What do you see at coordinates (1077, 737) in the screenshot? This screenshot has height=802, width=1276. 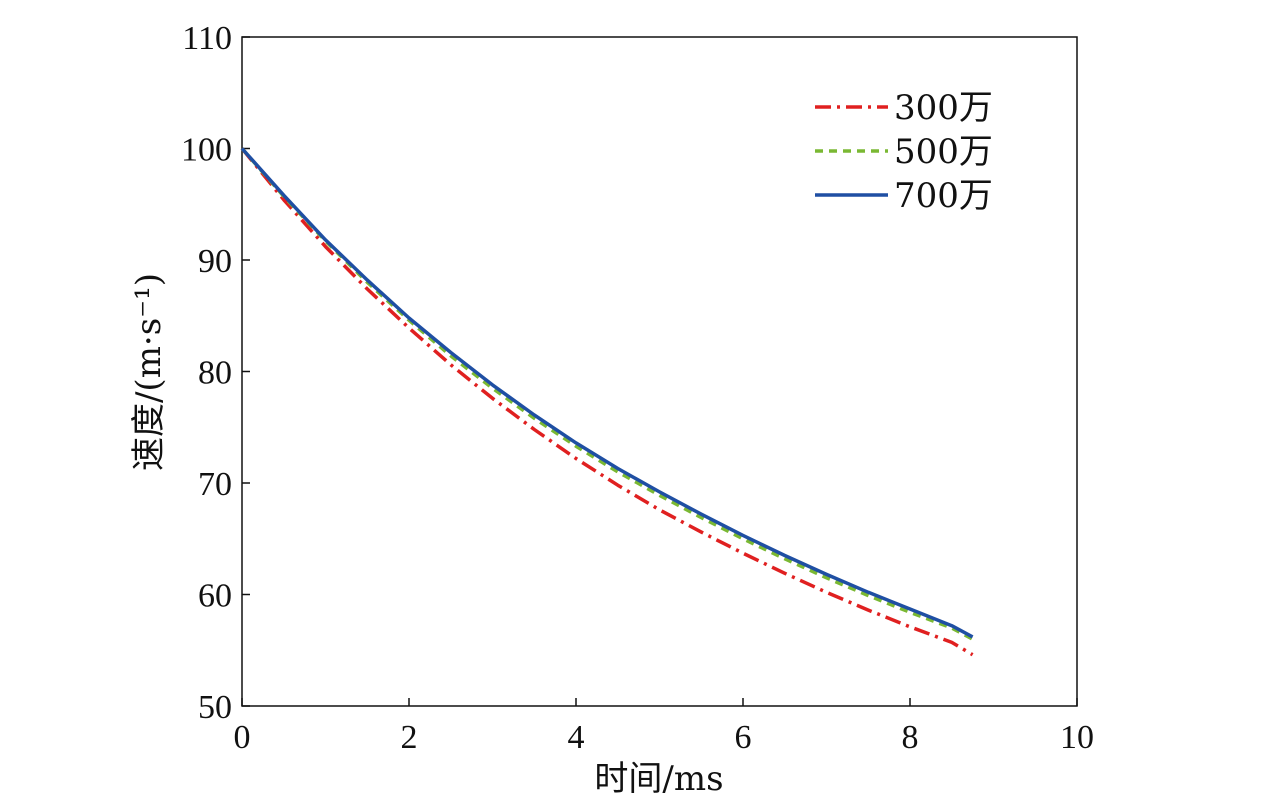 I see `x-tick-label: 10` at bounding box center [1077, 737].